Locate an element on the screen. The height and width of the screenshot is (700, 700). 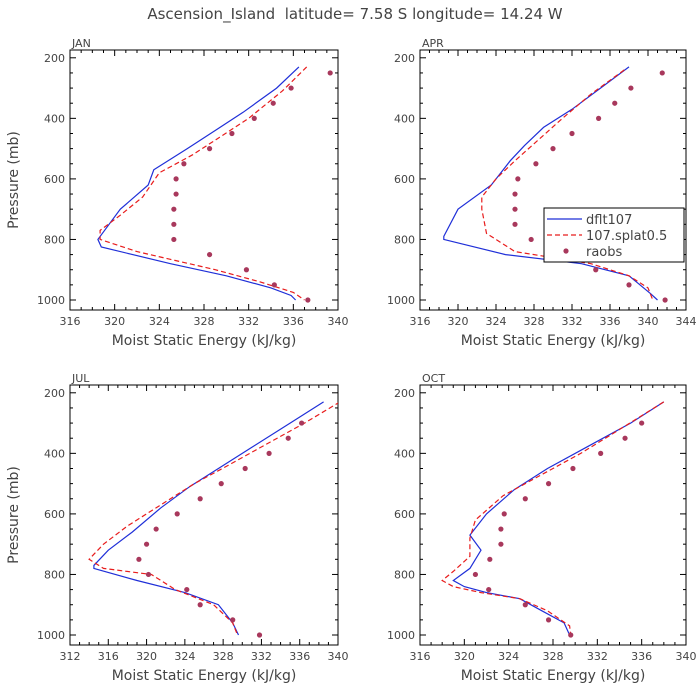
panel-title: JUL is located at coordinates (80, 378).